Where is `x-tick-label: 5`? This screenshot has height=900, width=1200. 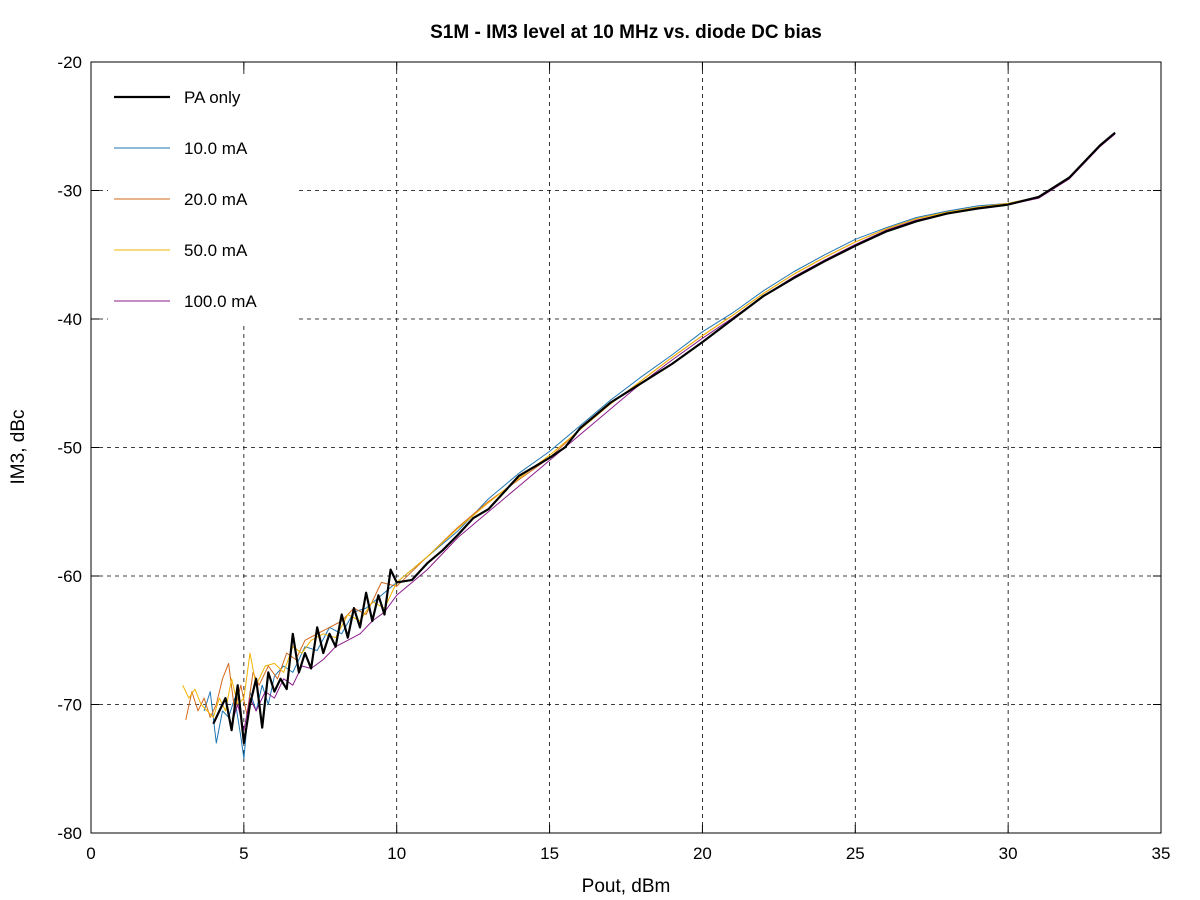
x-tick-label: 5 is located at coordinates (243, 853).